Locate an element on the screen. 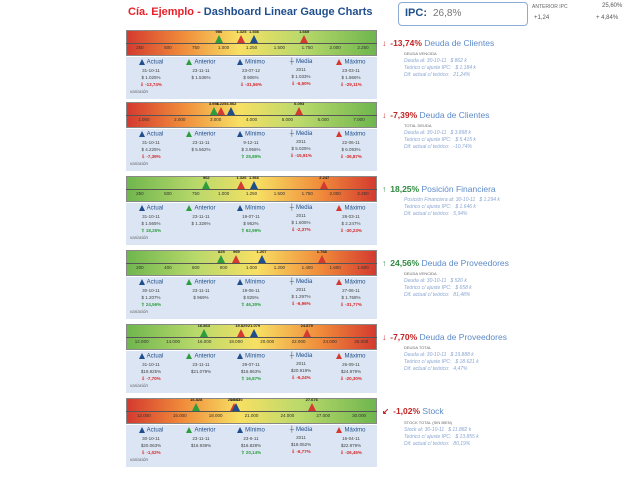 Image resolution: width=638 pixels, height=479 pixels. legend-value: $ 1.297% is located at coordinates (301, 296).